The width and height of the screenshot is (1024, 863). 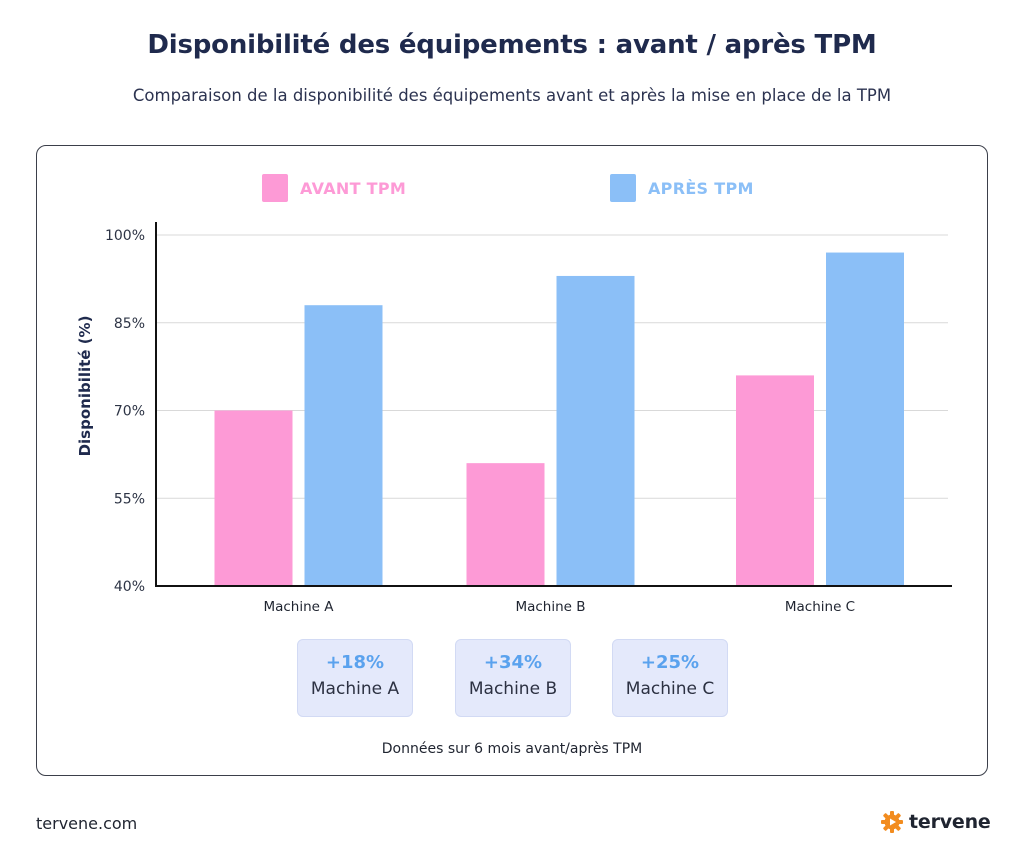 I want to click on brand-name: tervene, so click(x=950, y=822).